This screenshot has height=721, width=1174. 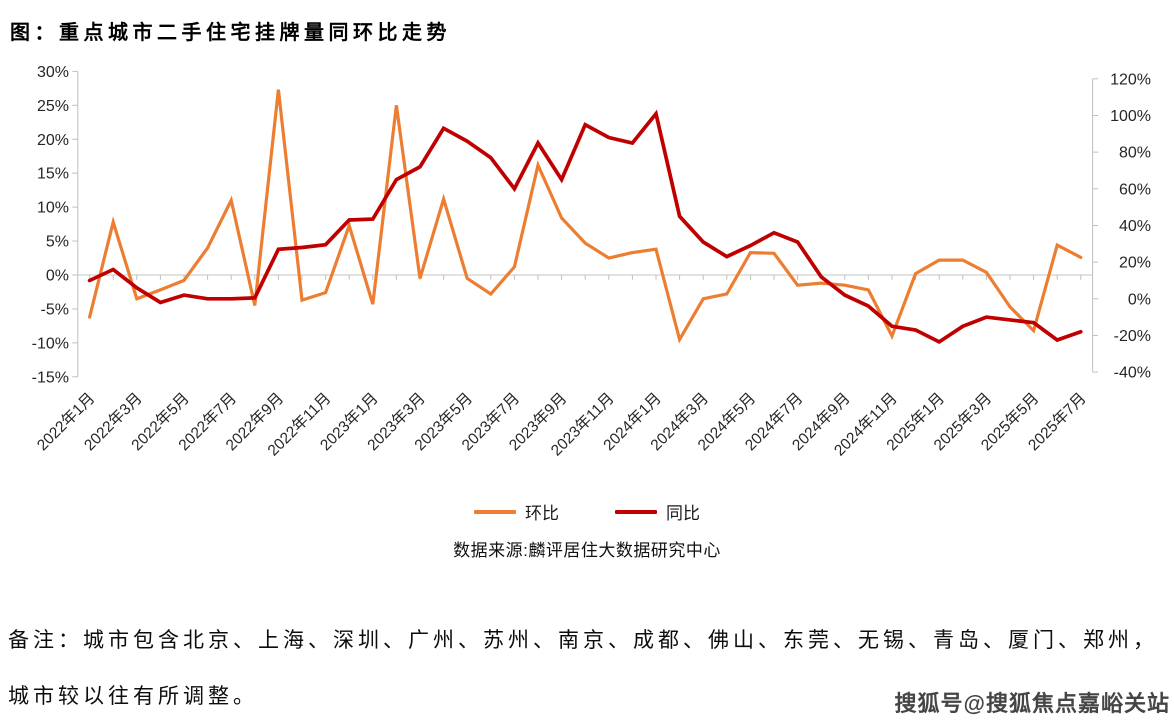 What do you see at coordinates (1135, 226) in the screenshot?
I see `right-axis-label: 40%` at bounding box center [1135, 226].